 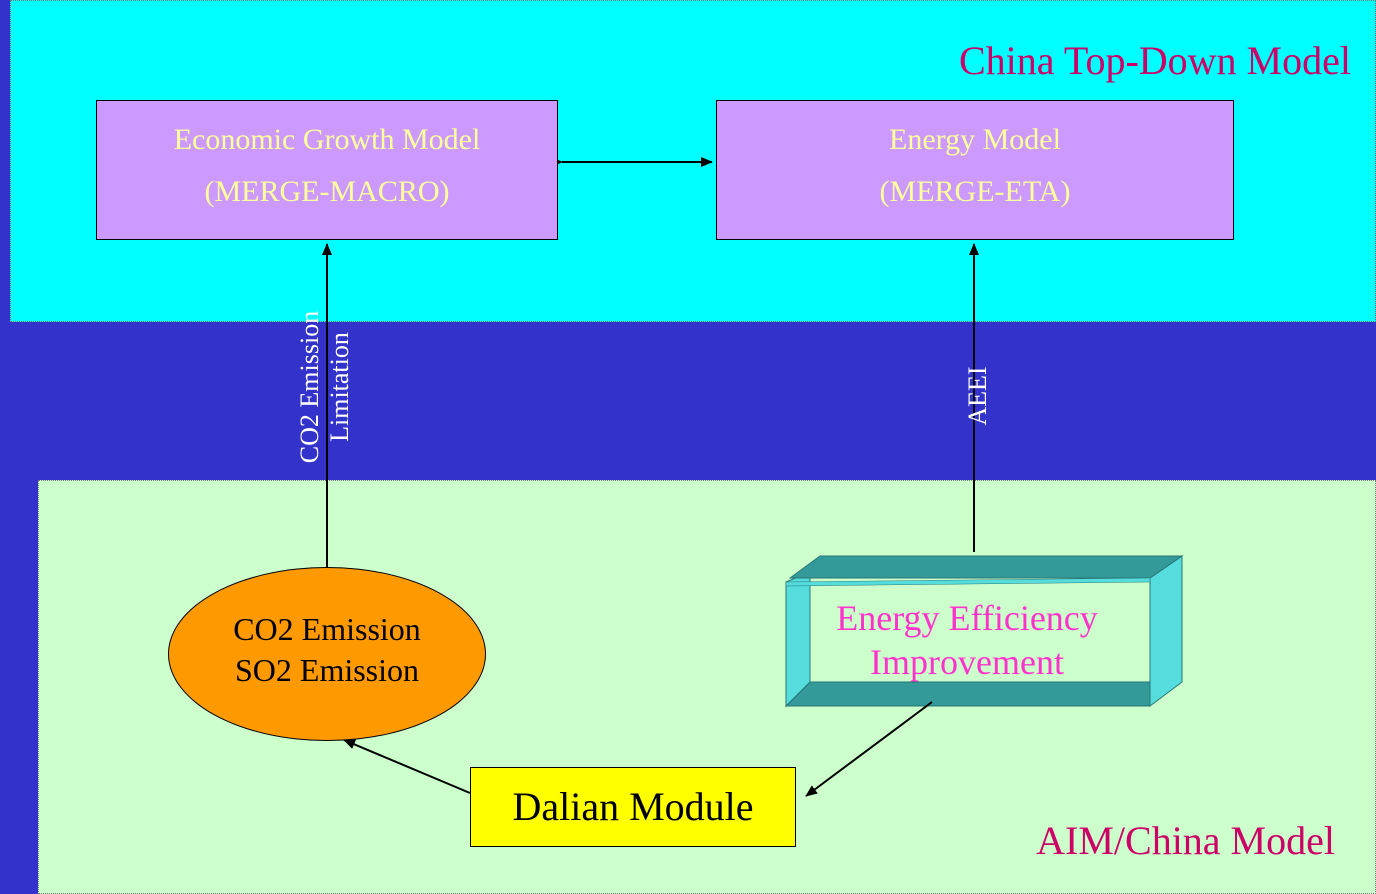 What do you see at coordinates (327, 670) in the screenshot?
I see `so2-emission-label: SO2 Emission` at bounding box center [327, 670].